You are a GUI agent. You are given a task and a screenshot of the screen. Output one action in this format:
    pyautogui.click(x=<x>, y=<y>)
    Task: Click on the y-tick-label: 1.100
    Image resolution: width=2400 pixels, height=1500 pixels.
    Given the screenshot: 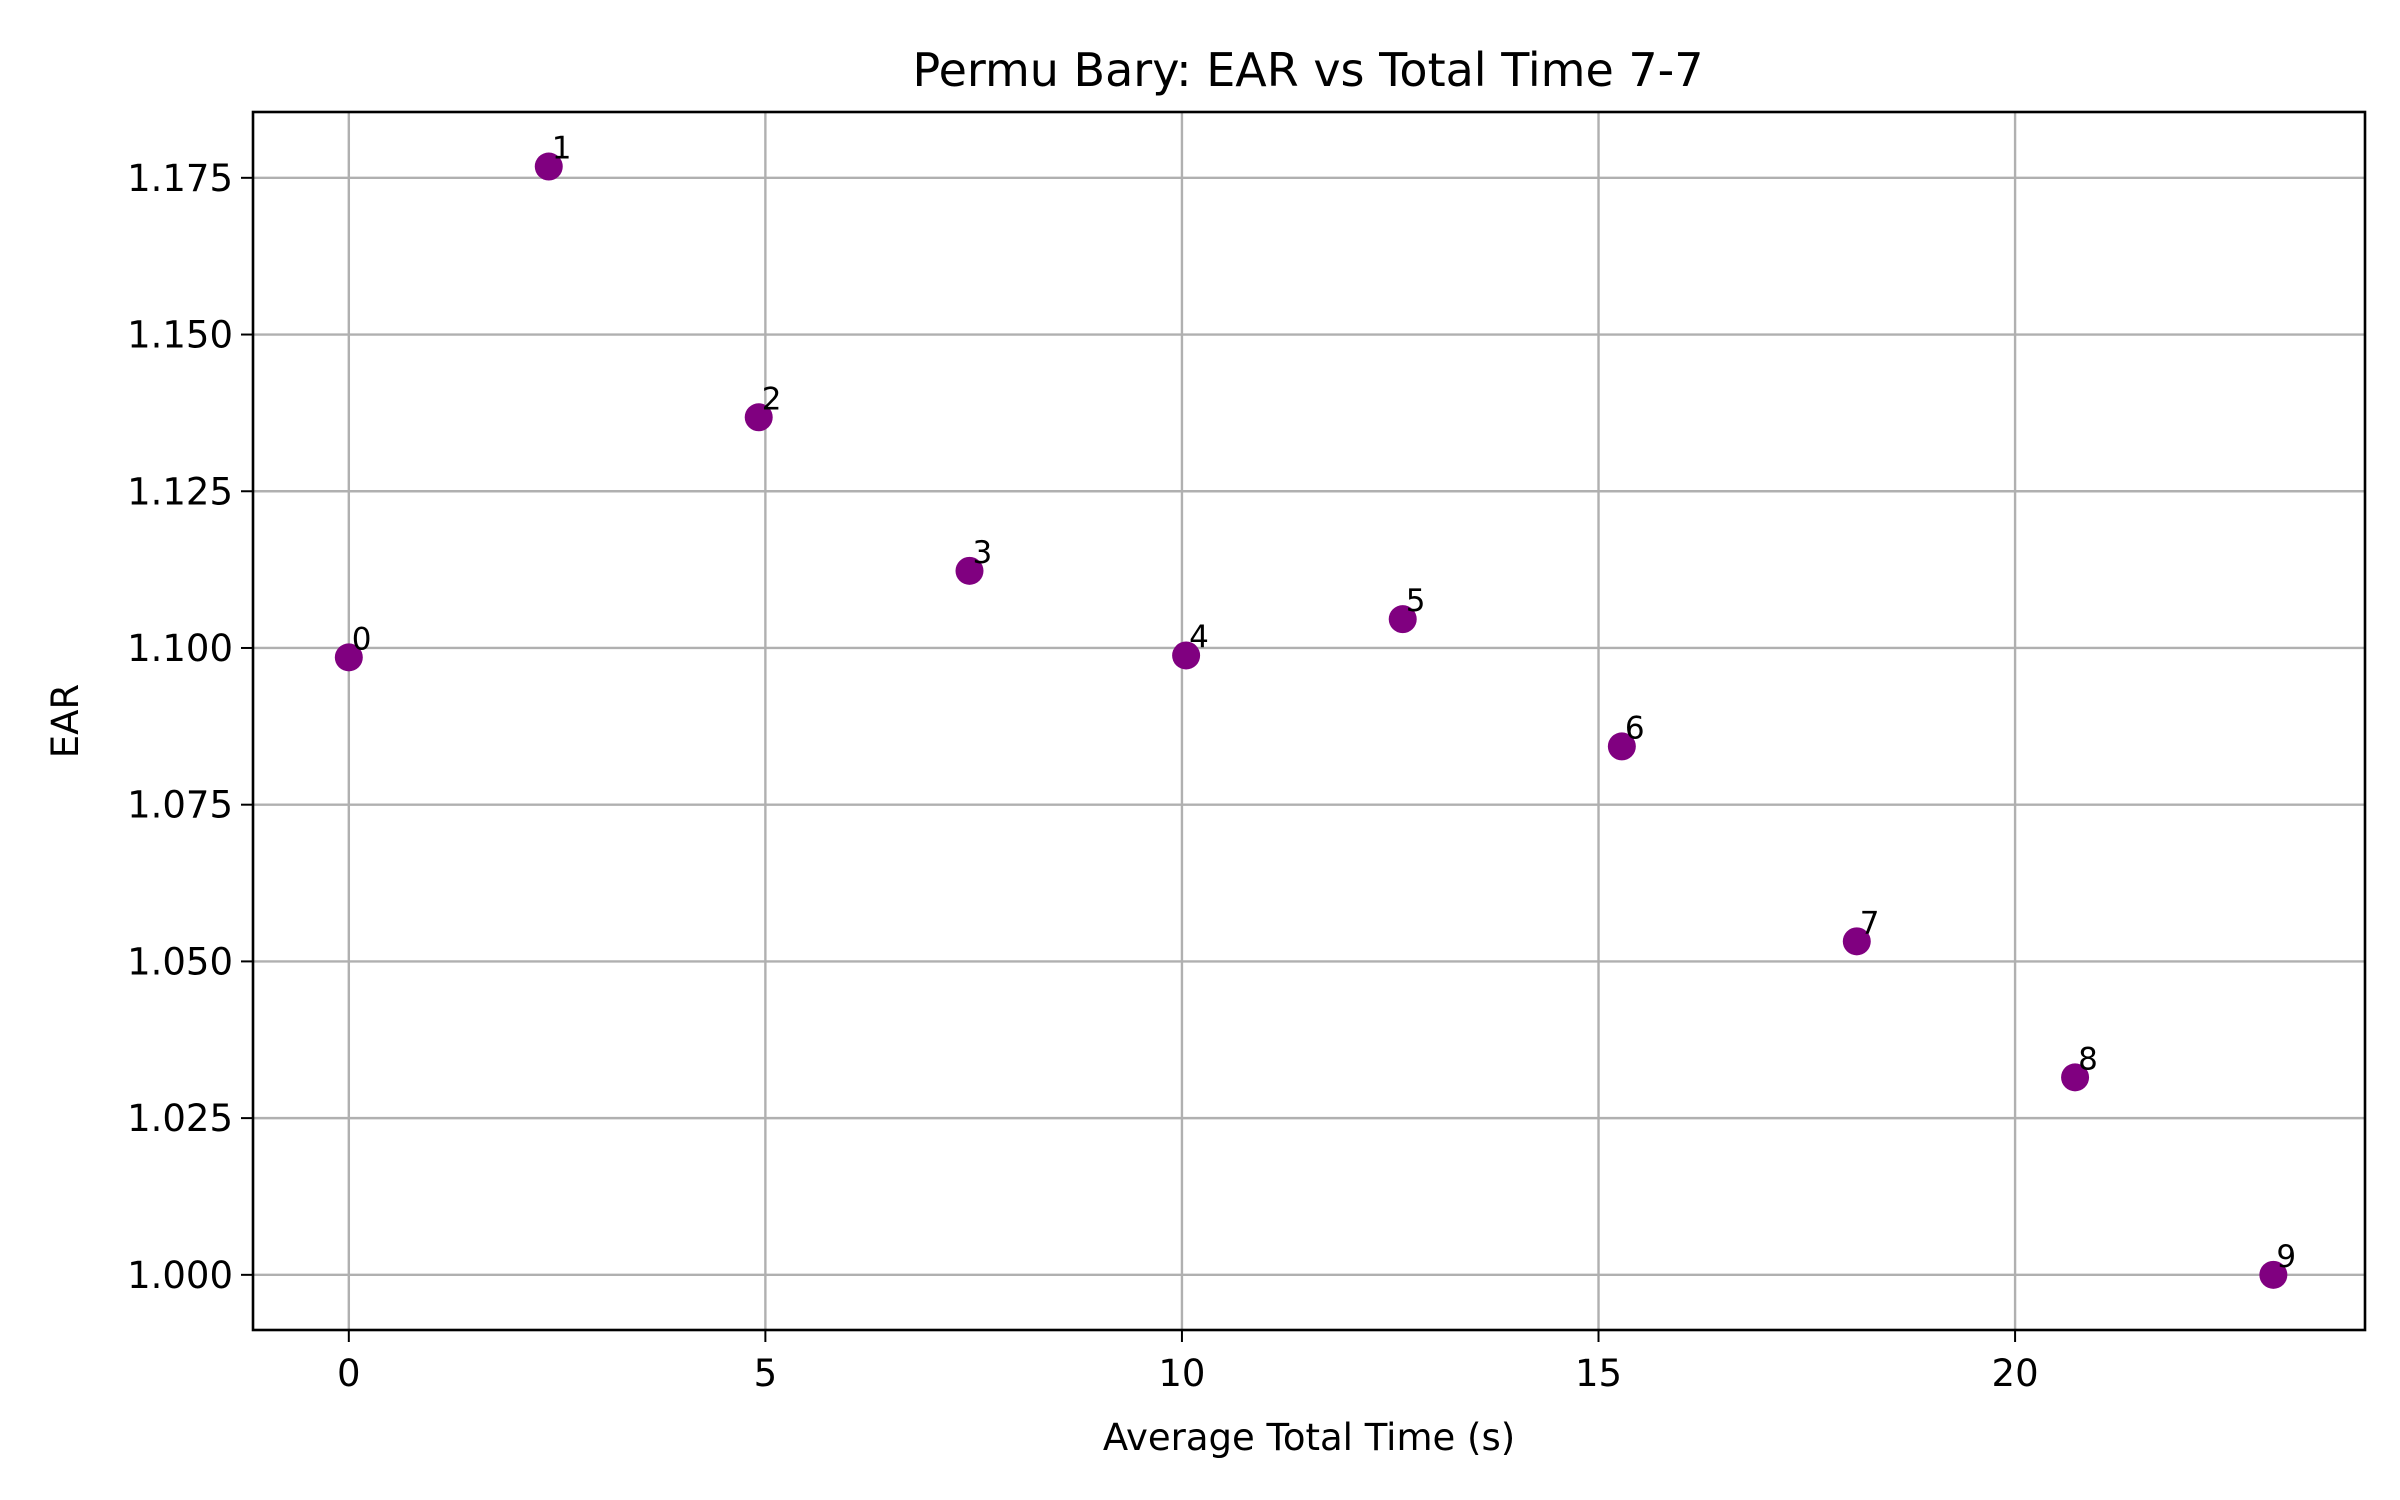 What is the action you would take?
    pyautogui.click(x=180, y=648)
    